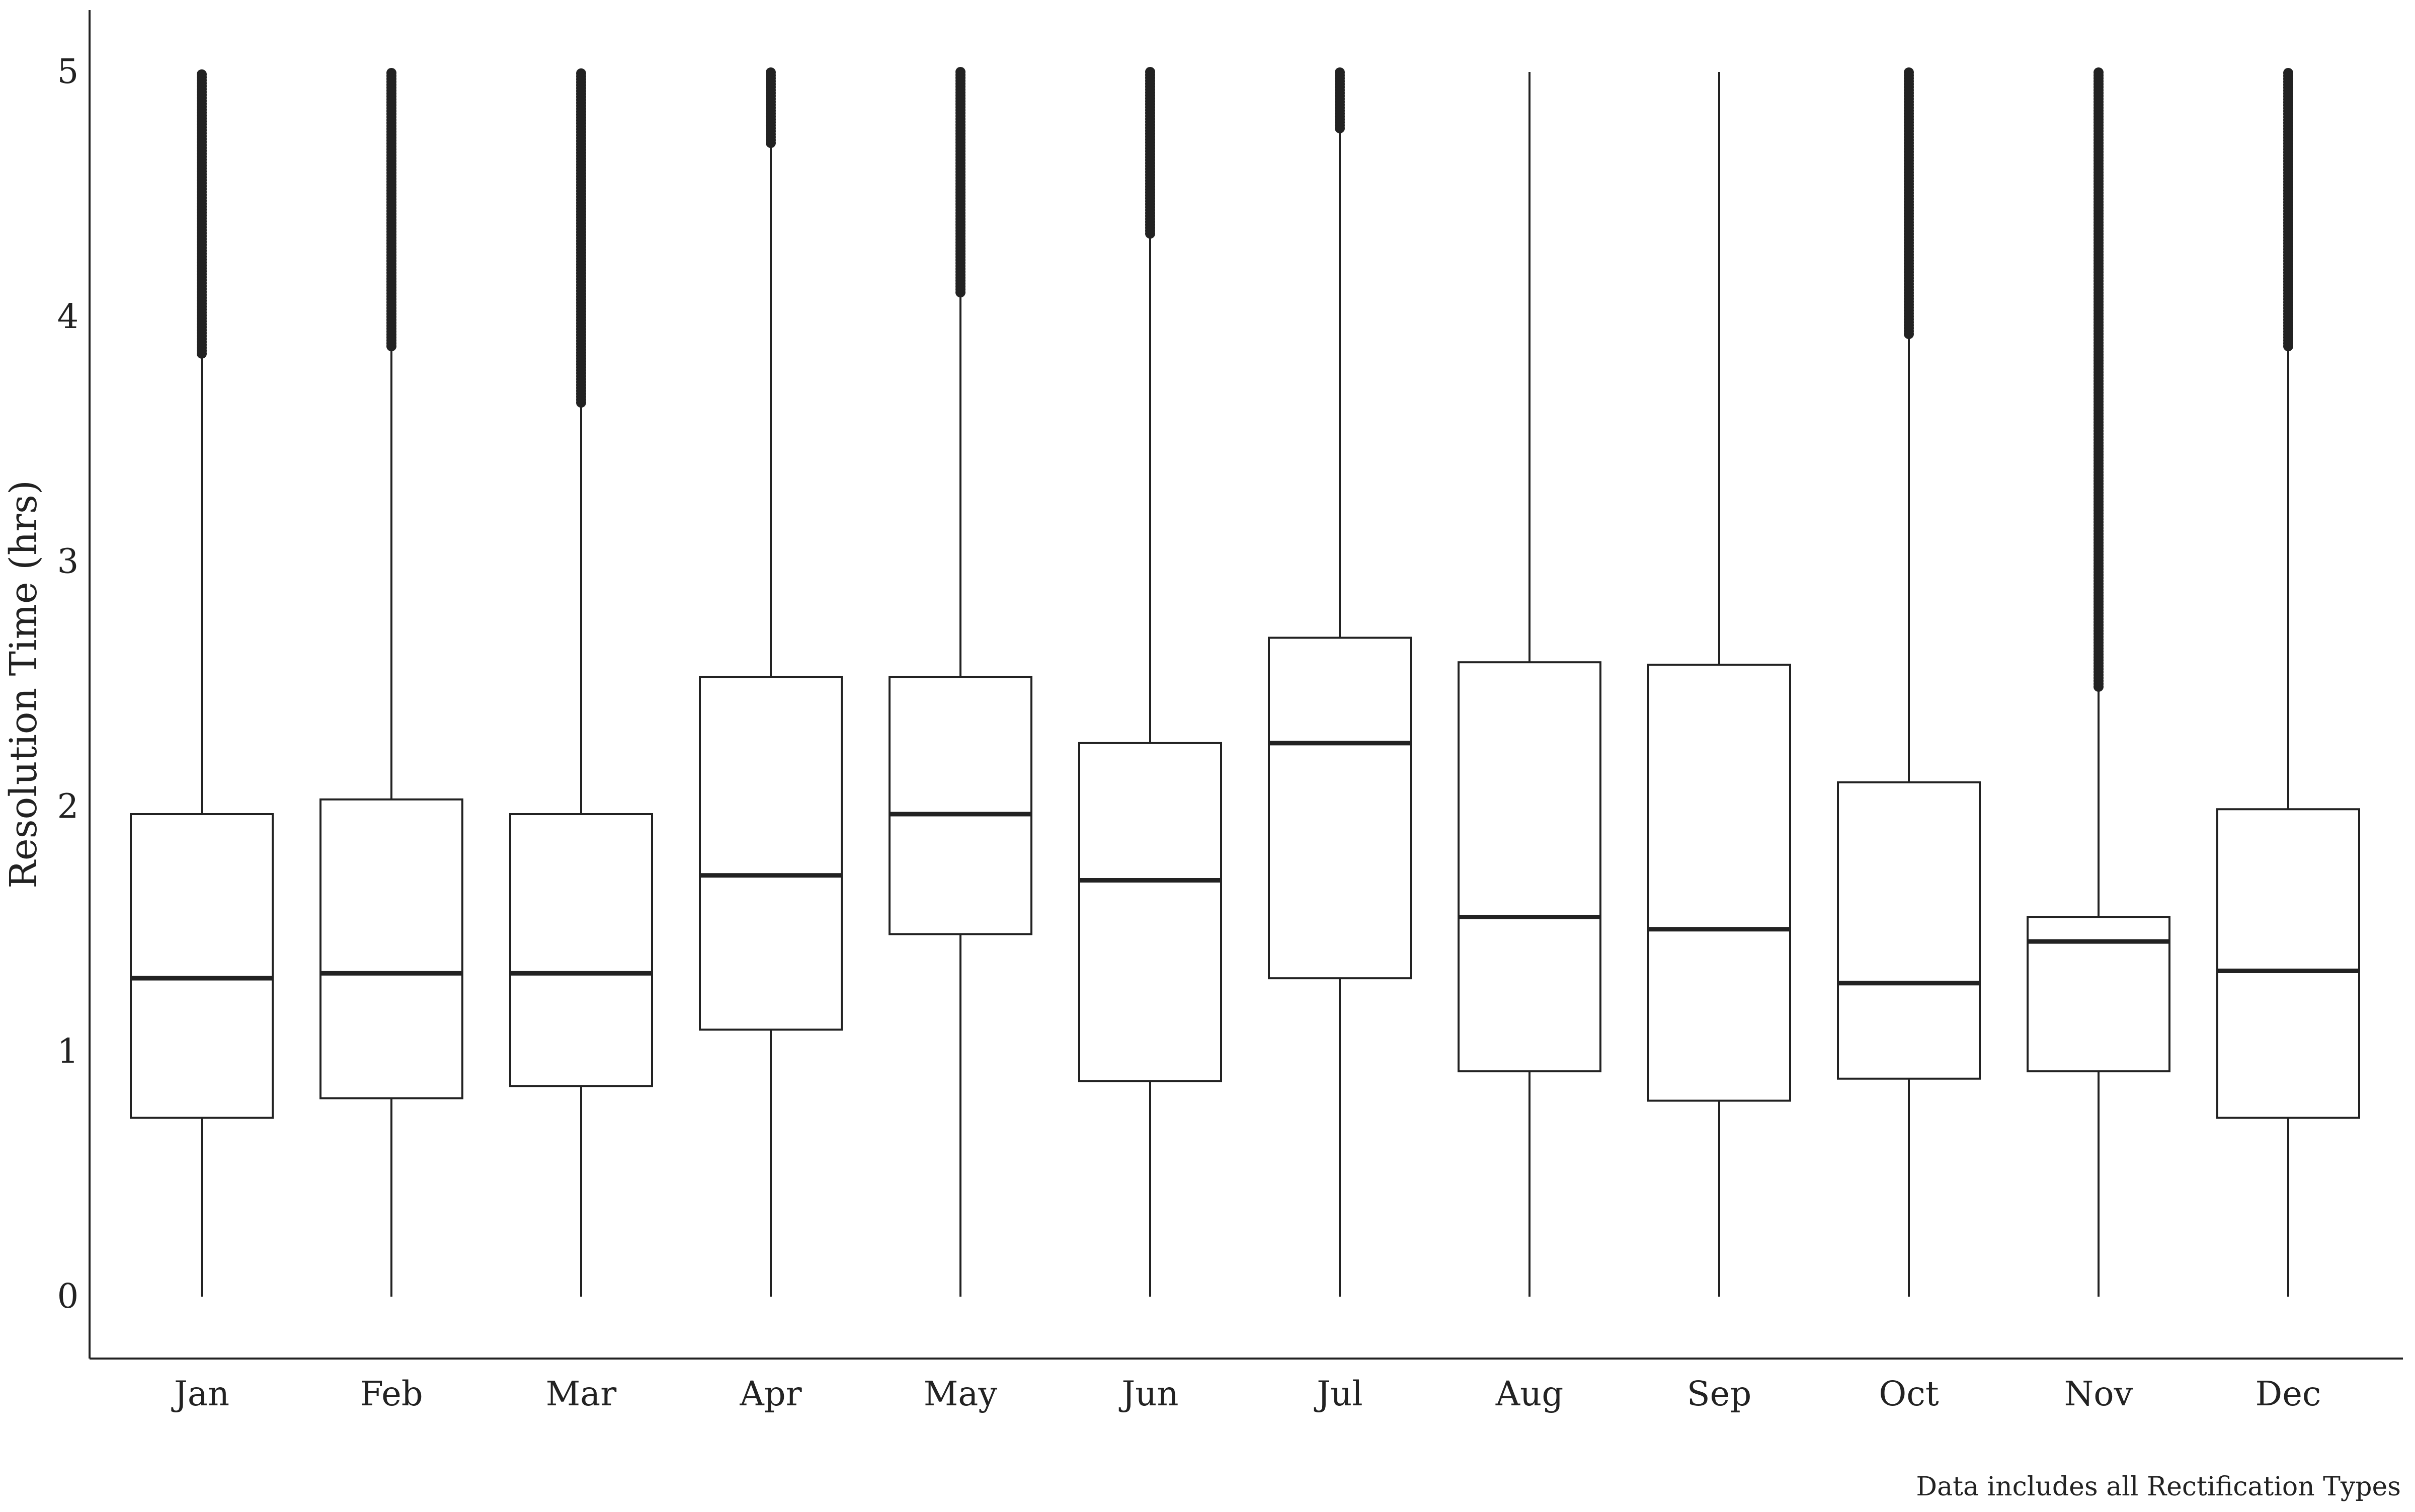 Image resolution: width=2415 pixels, height=1512 pixels. What do you see at coordinates (581, 1393) in the screenshot?
I see `x-tick-label: Mar` at bounding box center [581, 1393].